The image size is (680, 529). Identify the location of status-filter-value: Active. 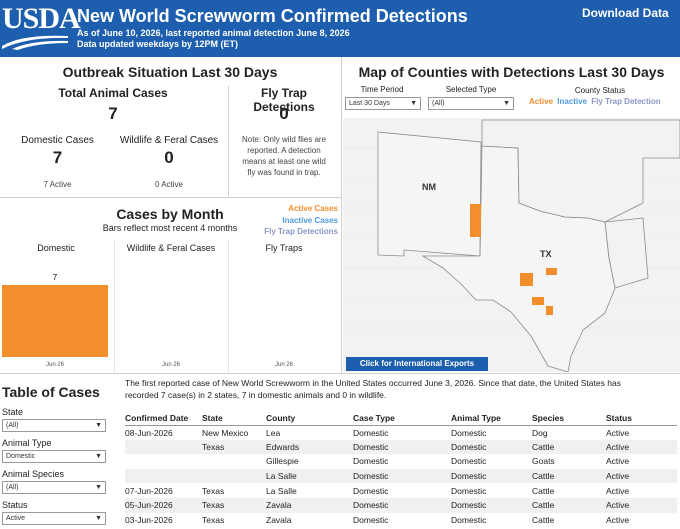
(16, 518).